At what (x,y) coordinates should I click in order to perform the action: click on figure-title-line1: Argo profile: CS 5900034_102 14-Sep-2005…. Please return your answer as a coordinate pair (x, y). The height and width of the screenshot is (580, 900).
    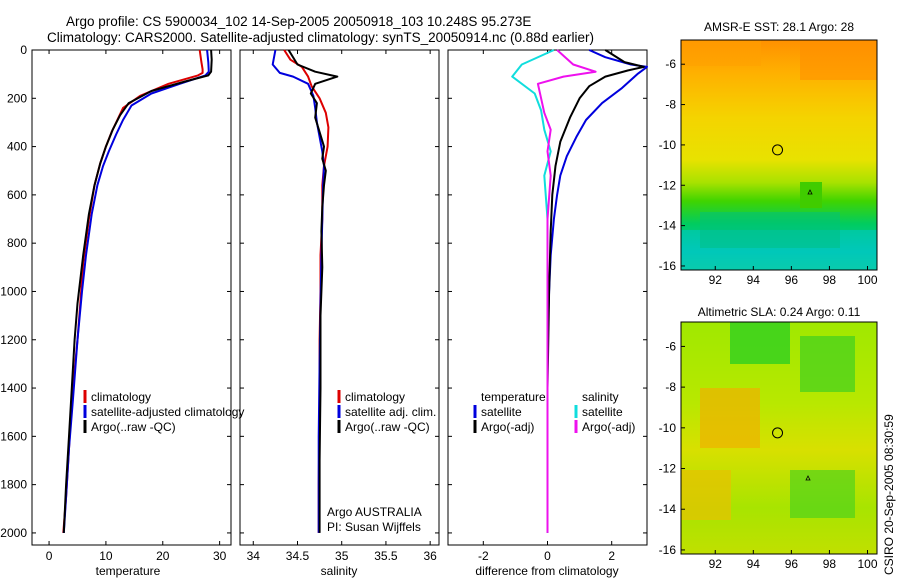
    Looking at the image, I should click on (298, 21).